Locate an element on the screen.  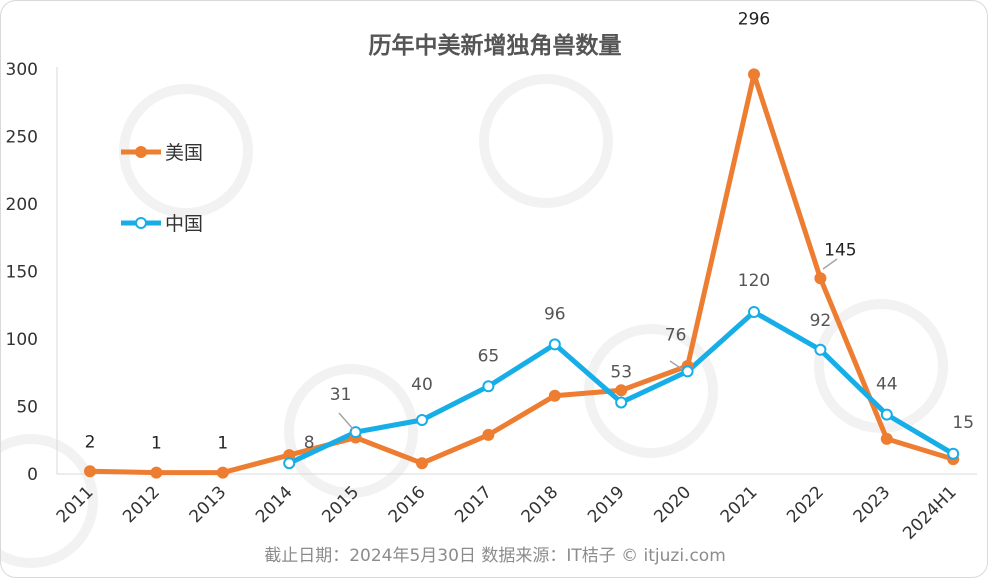
footer-source: 截止日期：2024年5月30日 数据来源：IT桔子 © itjuzi.com is located at coordinates (495, 556).